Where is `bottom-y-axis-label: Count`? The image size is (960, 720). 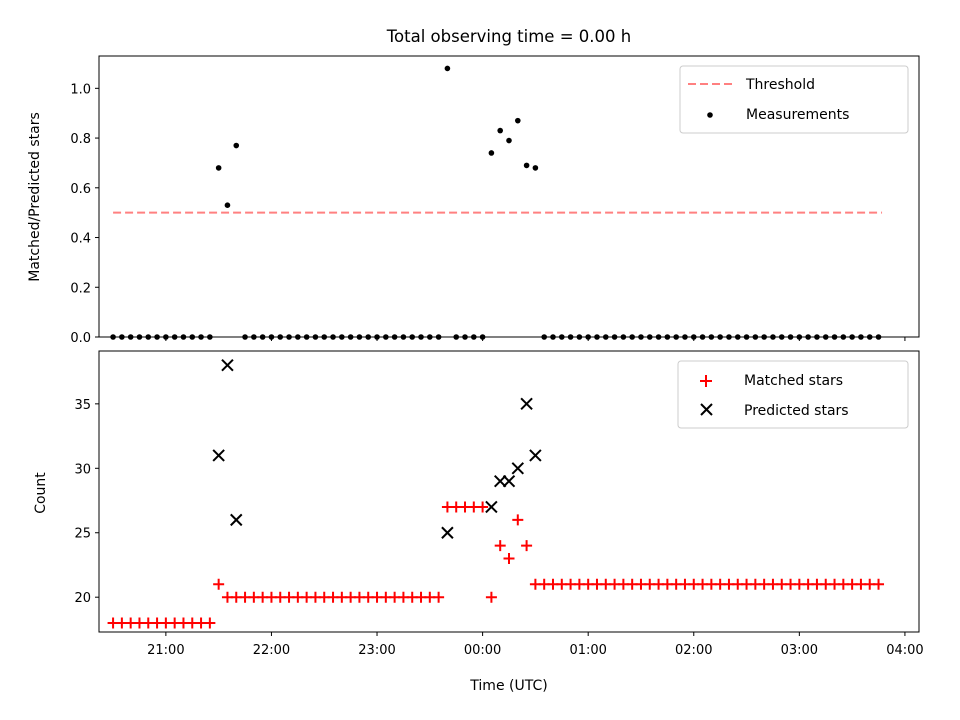
bottom-y-axis-label: Count is located at coordinates (41, 493).